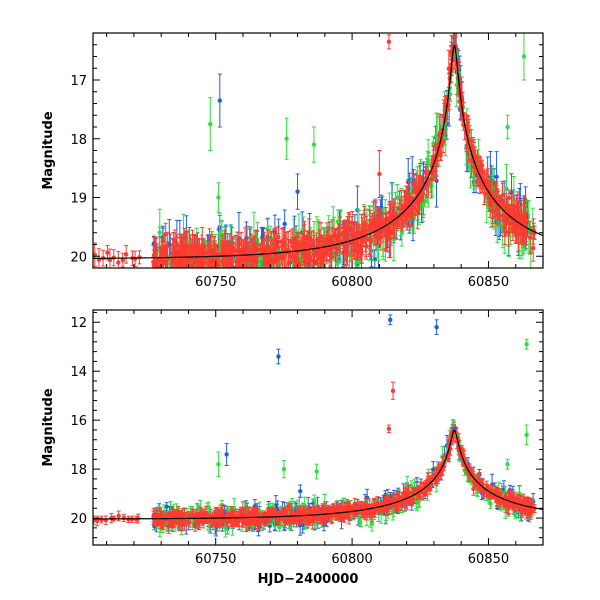 The height and width of the screenshot is (600, 600). What do you see at coordinates (215, 282) in the screenshot?
I see `x-tick-label: 60750` at bounding box center [215, 282].